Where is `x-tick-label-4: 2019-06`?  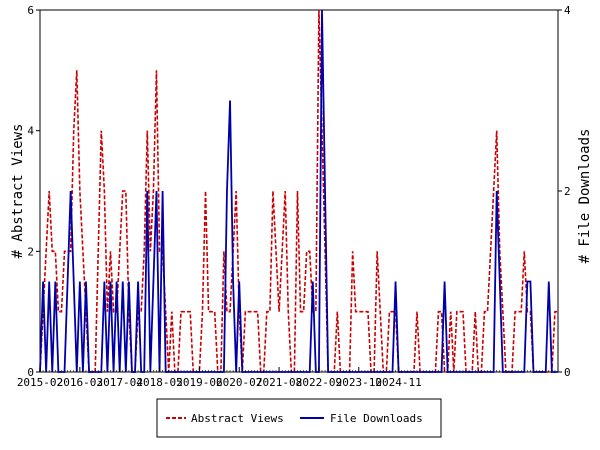 x-tick-label-4: 2019-06 is located at coordinates (199, 382).